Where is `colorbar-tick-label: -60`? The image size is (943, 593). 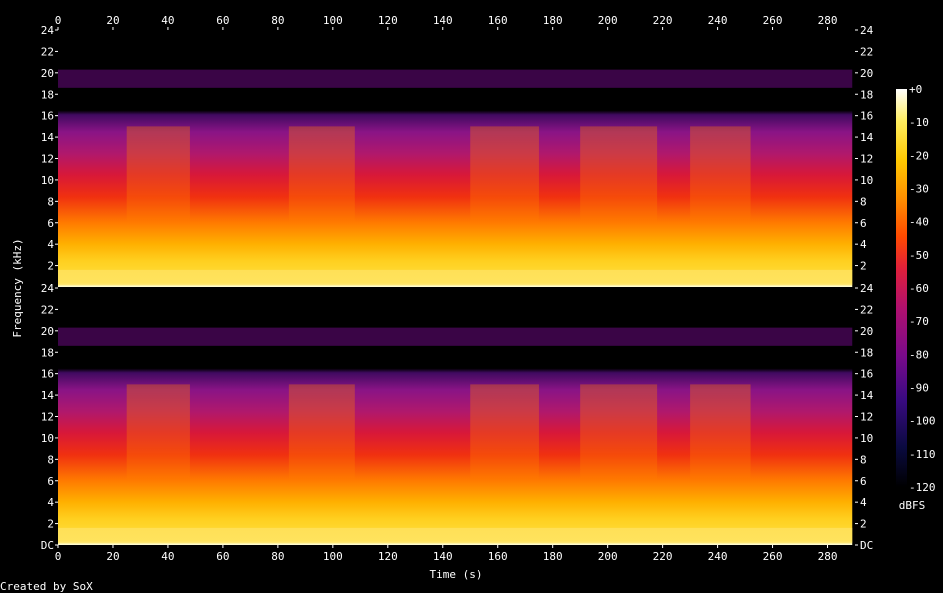
colorbar-tick-label: -60 is located at coordinates (919, 288).